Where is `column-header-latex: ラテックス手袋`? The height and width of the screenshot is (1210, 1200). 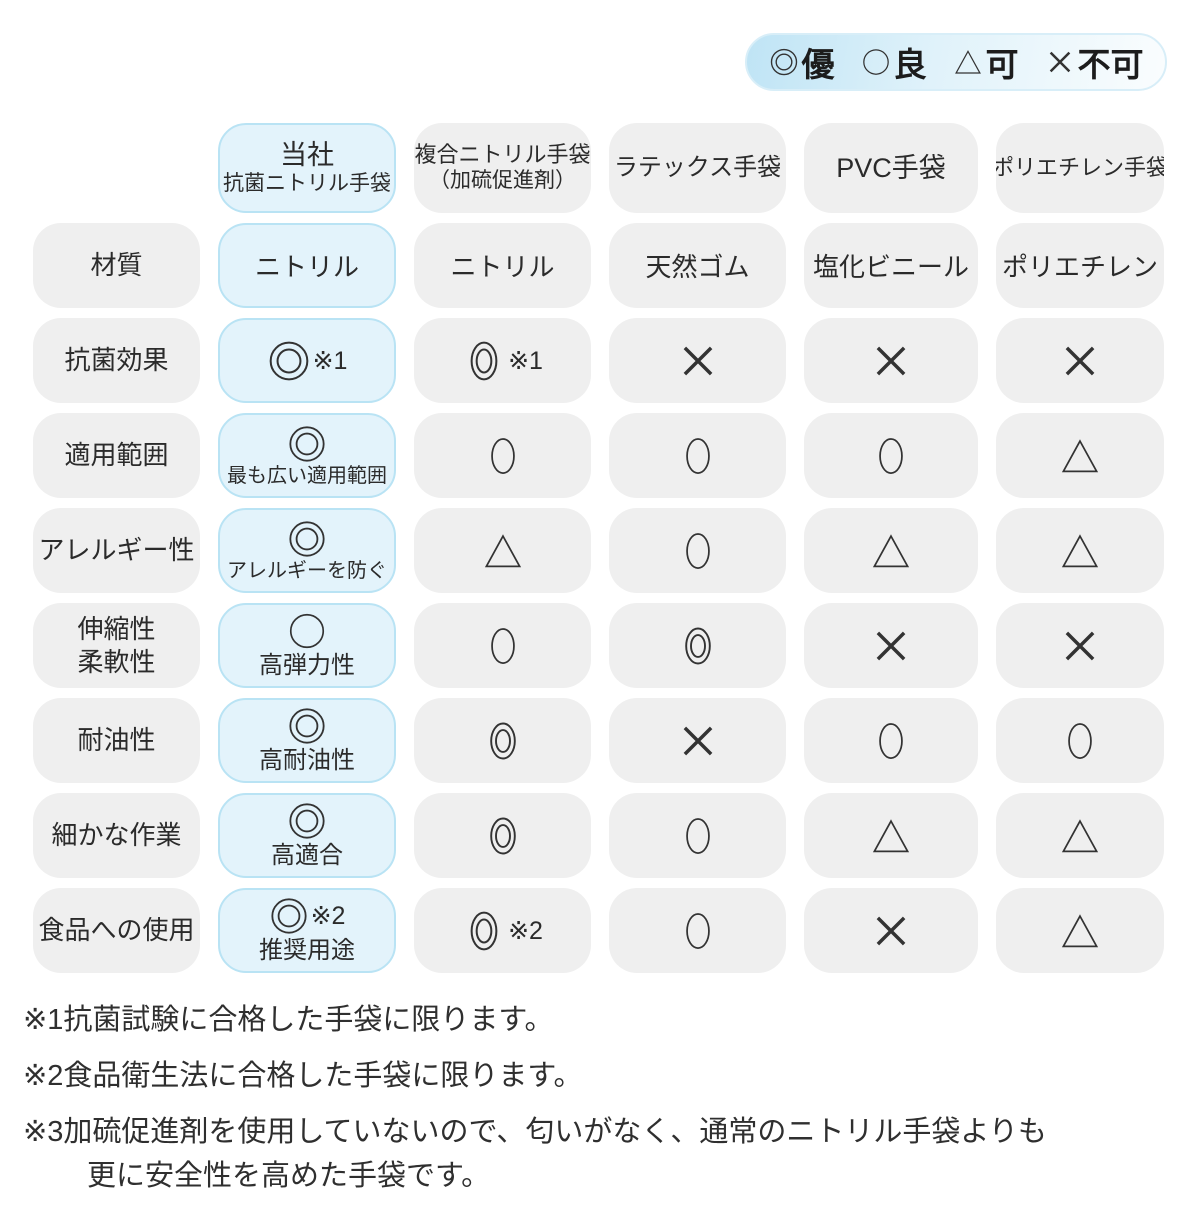
column-header-latex: ラテックス手袋 is located at coordinates (697, 168).